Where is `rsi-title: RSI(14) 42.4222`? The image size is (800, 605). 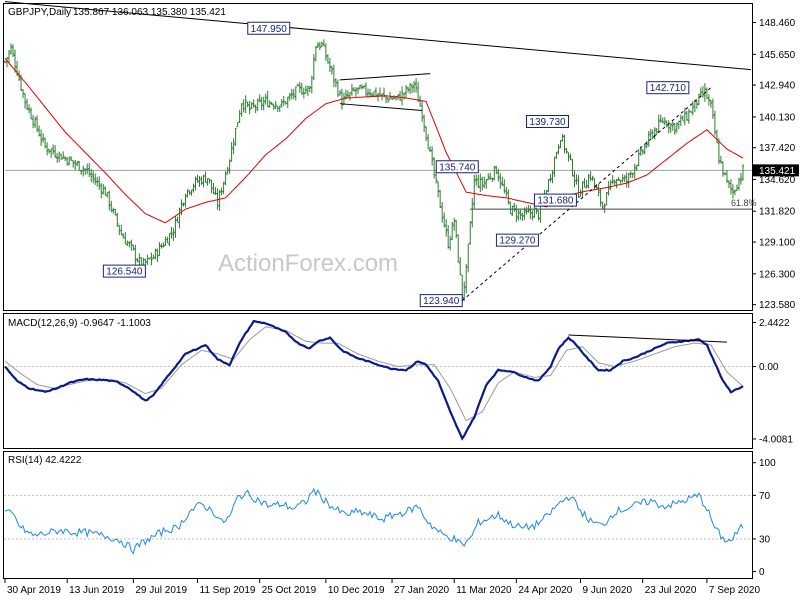 rsi-title: RSI(14) 42.4222 is located at coordinates (45, 460).